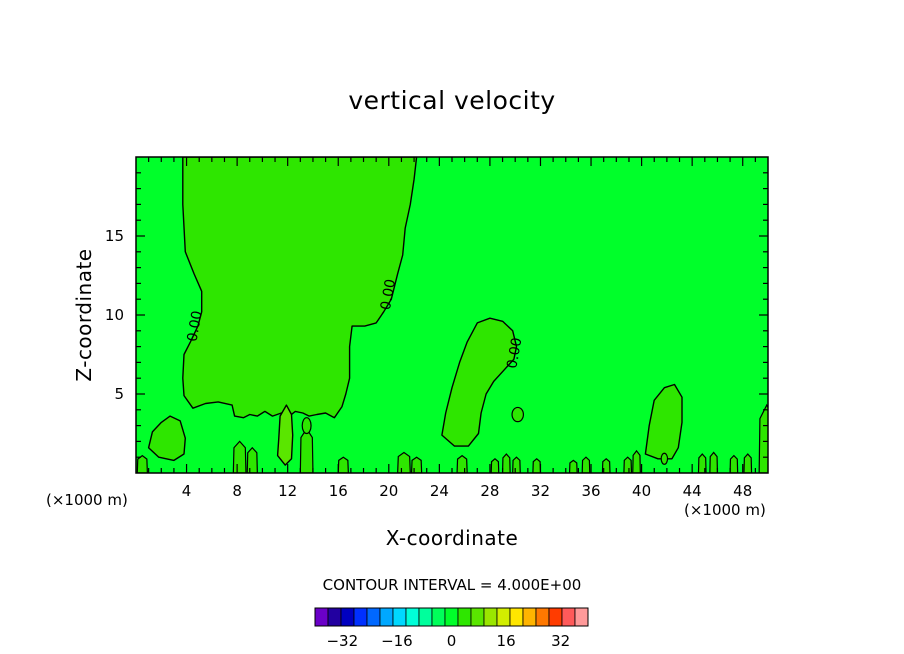  I want to click on y-tick-label: 5, so click(119, 394).